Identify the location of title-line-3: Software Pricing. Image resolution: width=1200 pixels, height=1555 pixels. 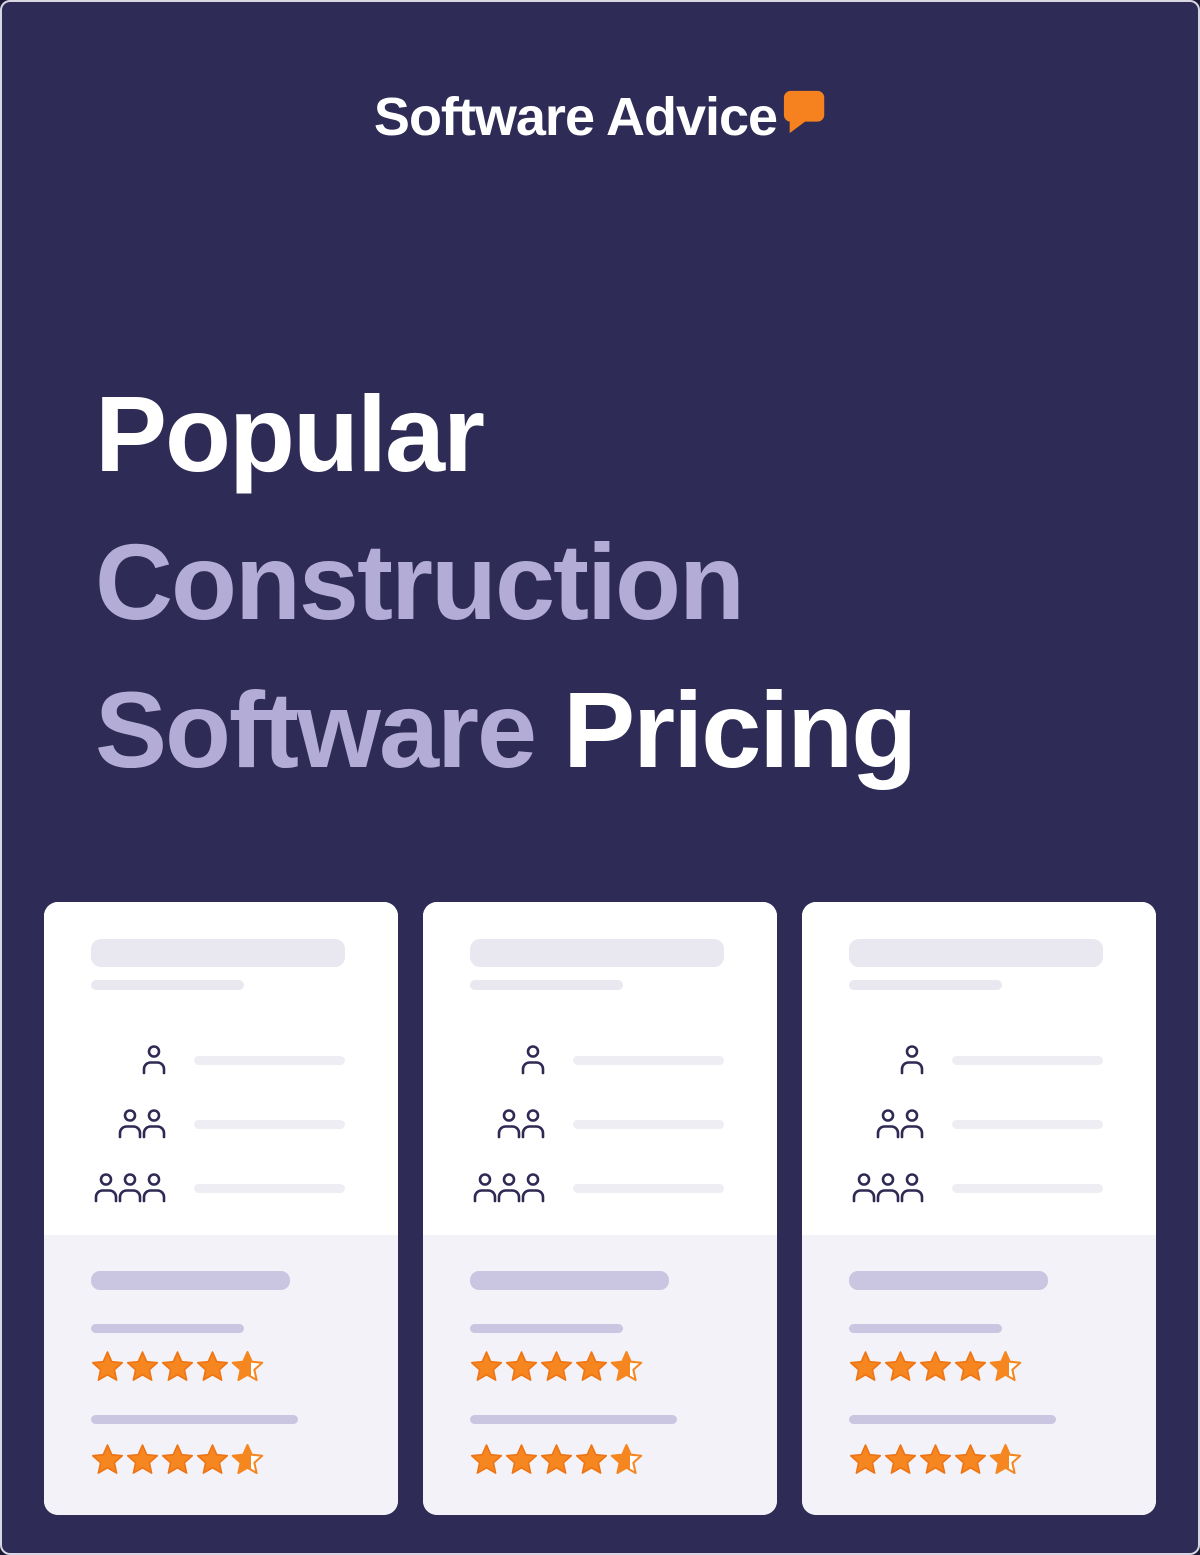
(506, 730).